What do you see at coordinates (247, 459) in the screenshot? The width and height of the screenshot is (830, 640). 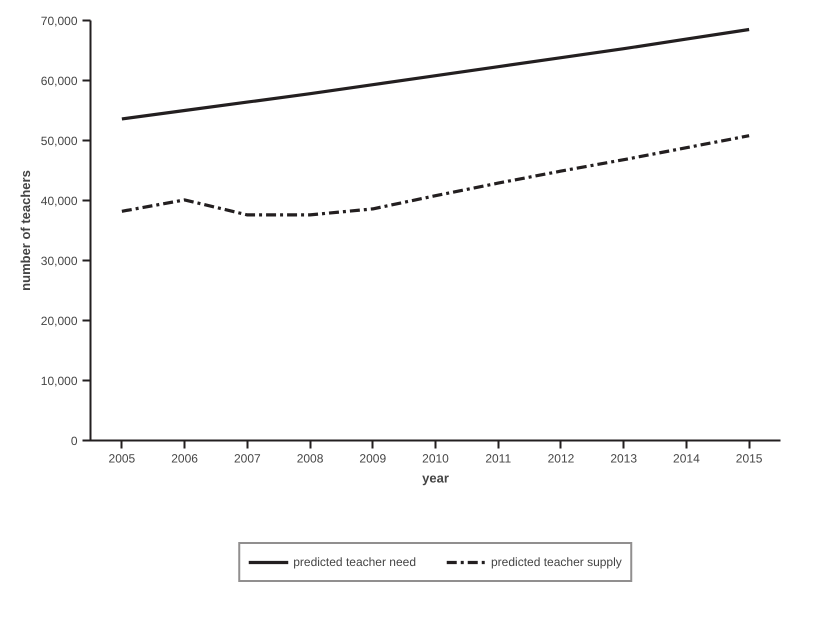 I see `x-tick-label: 2007` at bounding box center [247, 459].